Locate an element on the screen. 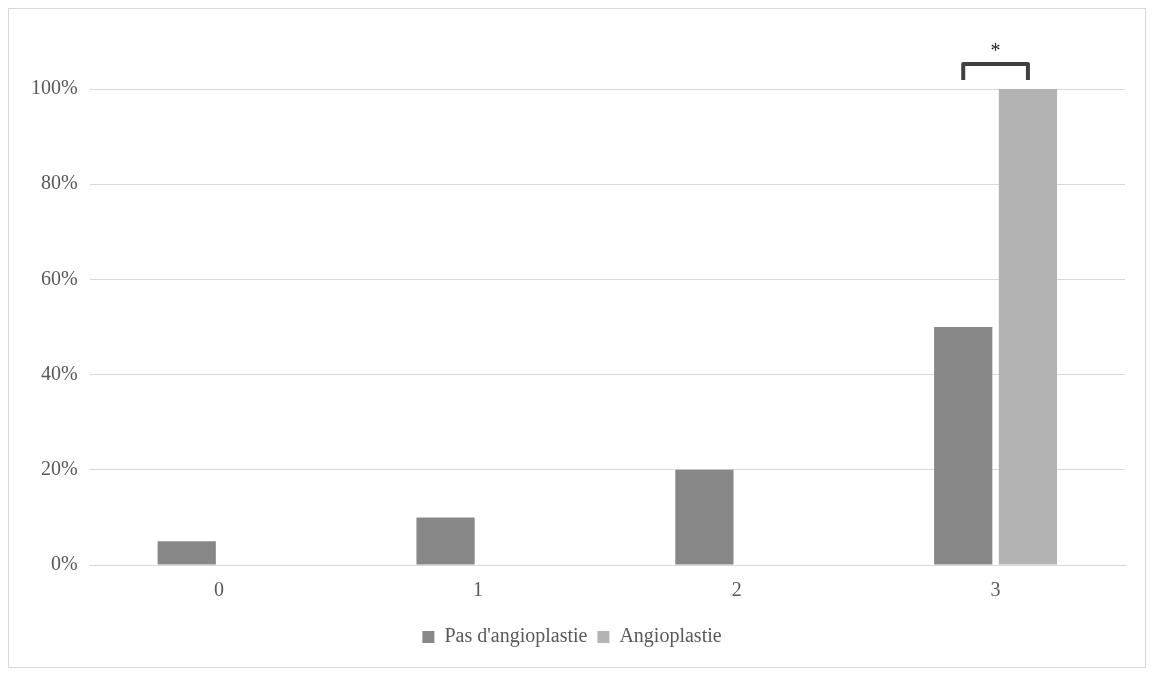  y-tick-label: 60% is located at coordinates (59, 277).